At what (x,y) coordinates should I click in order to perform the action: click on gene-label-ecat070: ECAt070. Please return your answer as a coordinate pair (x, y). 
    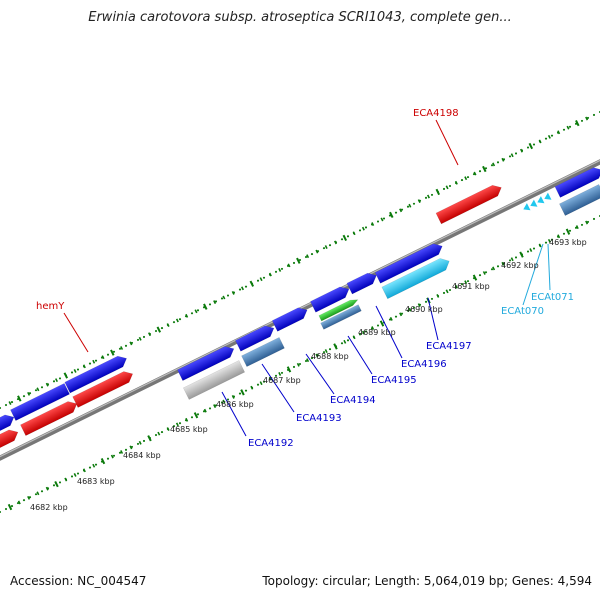
    Looking at the image, I should click on (522, 311).